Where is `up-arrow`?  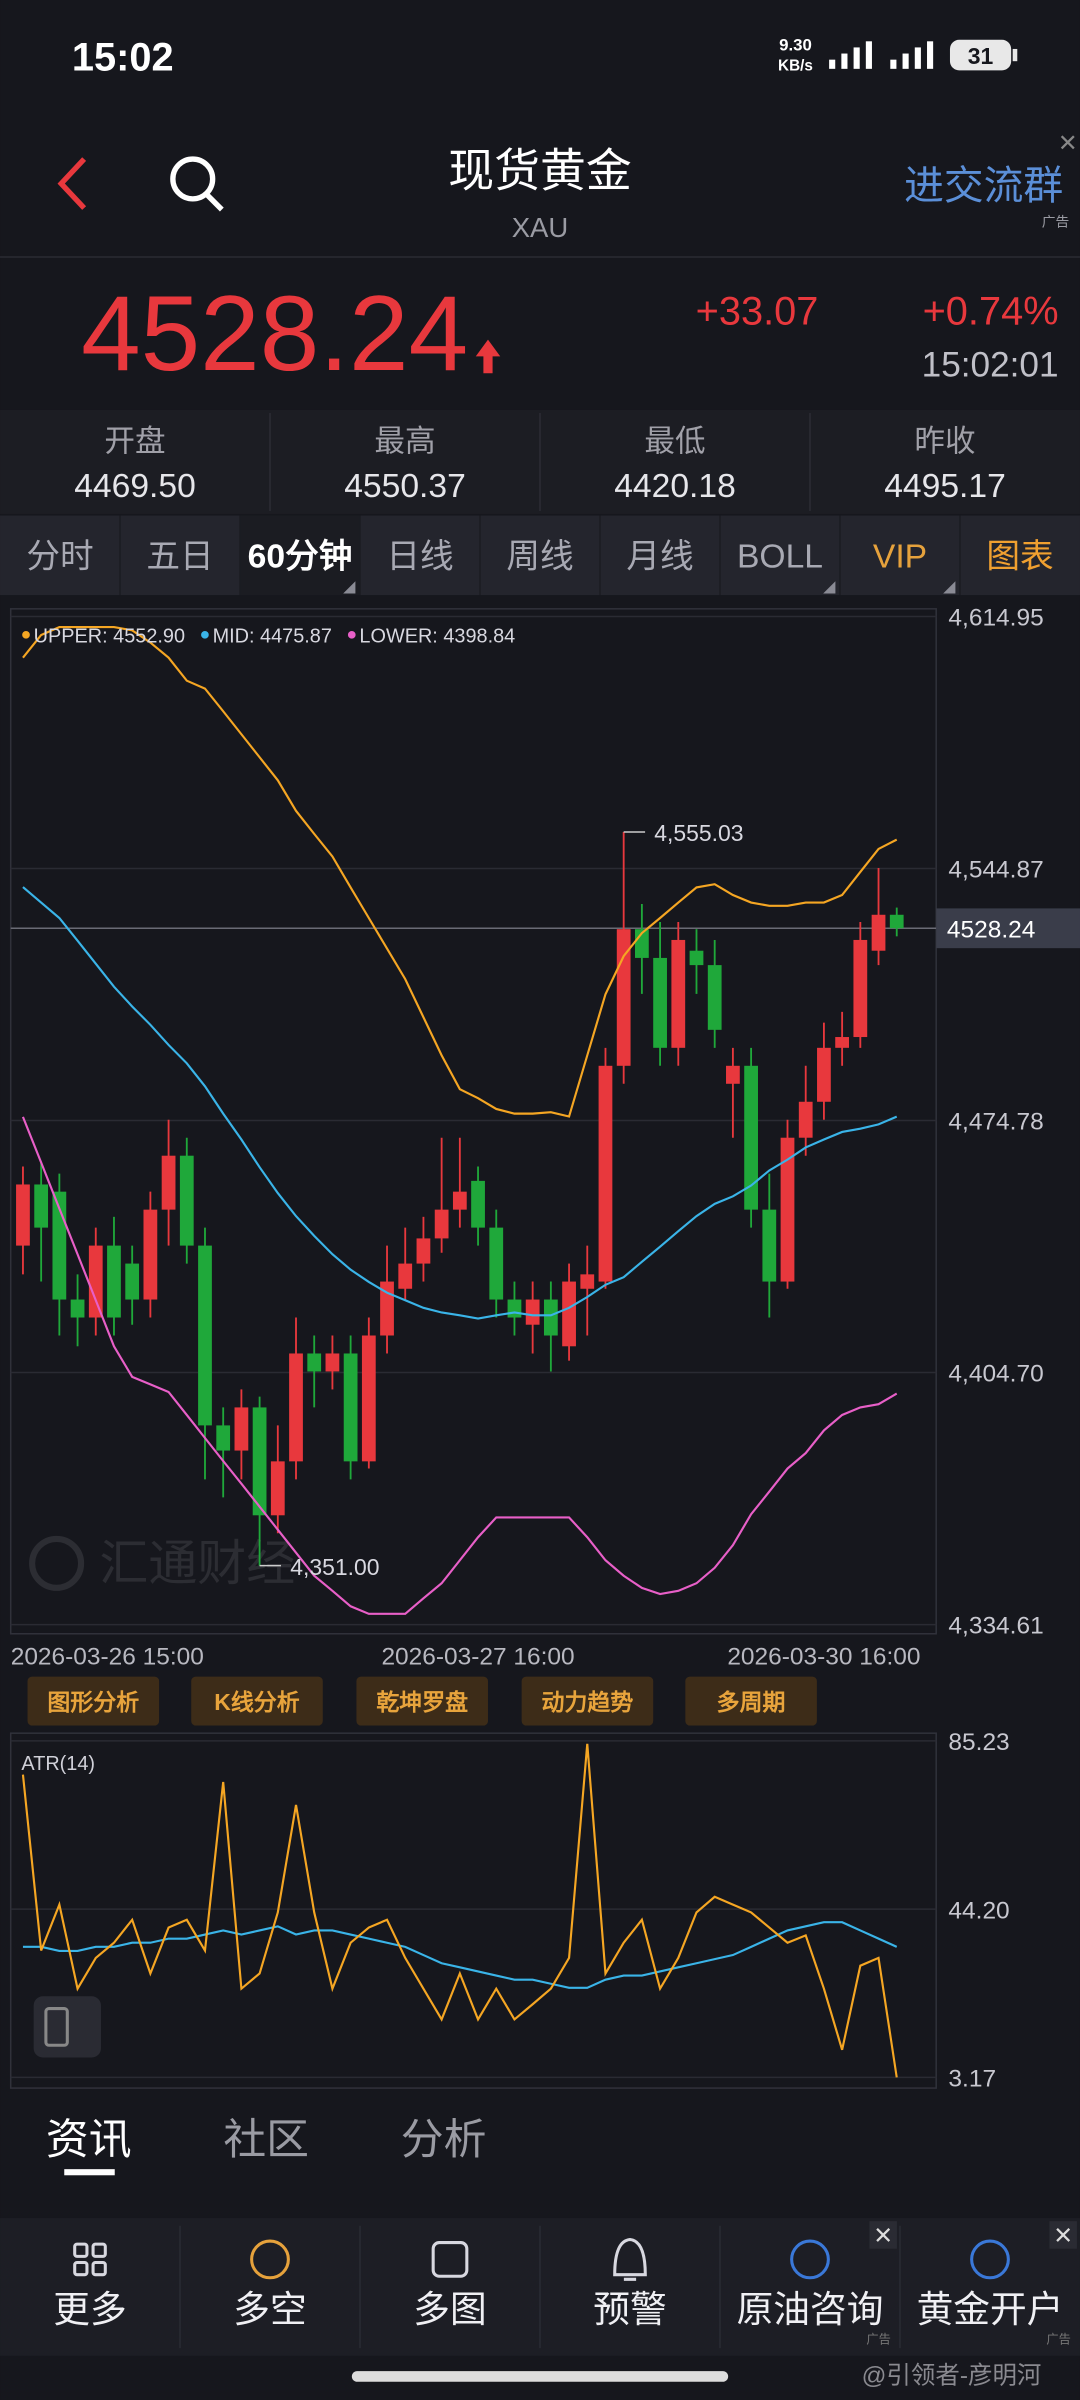
up-arrow is located at coordinates (488, 356).